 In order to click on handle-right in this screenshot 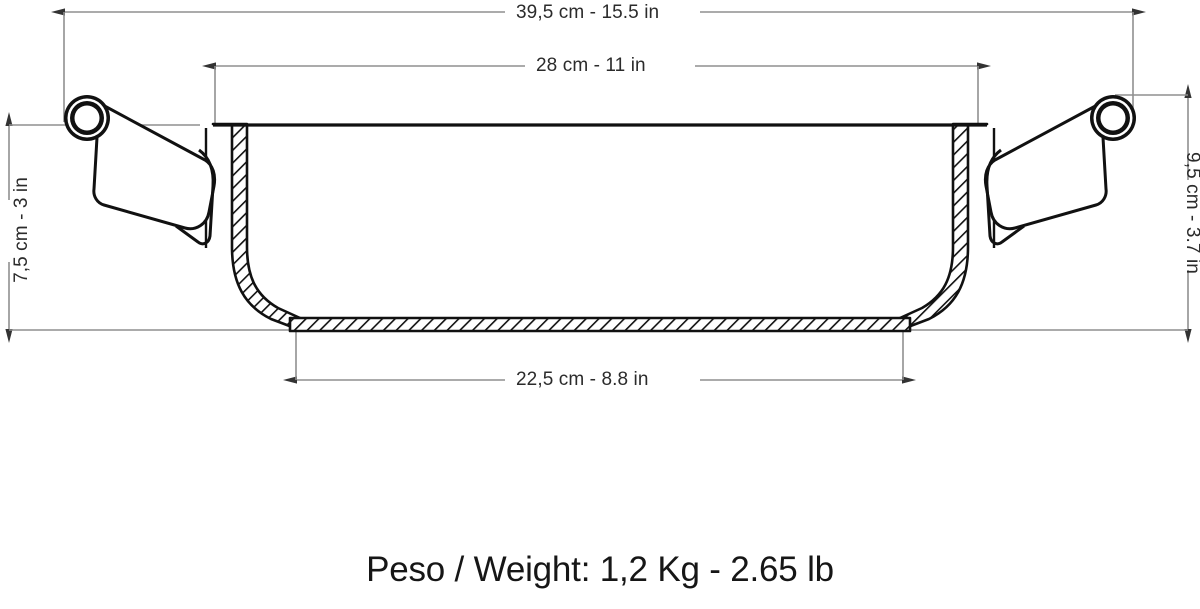, I will do `click(1059, 170)`.